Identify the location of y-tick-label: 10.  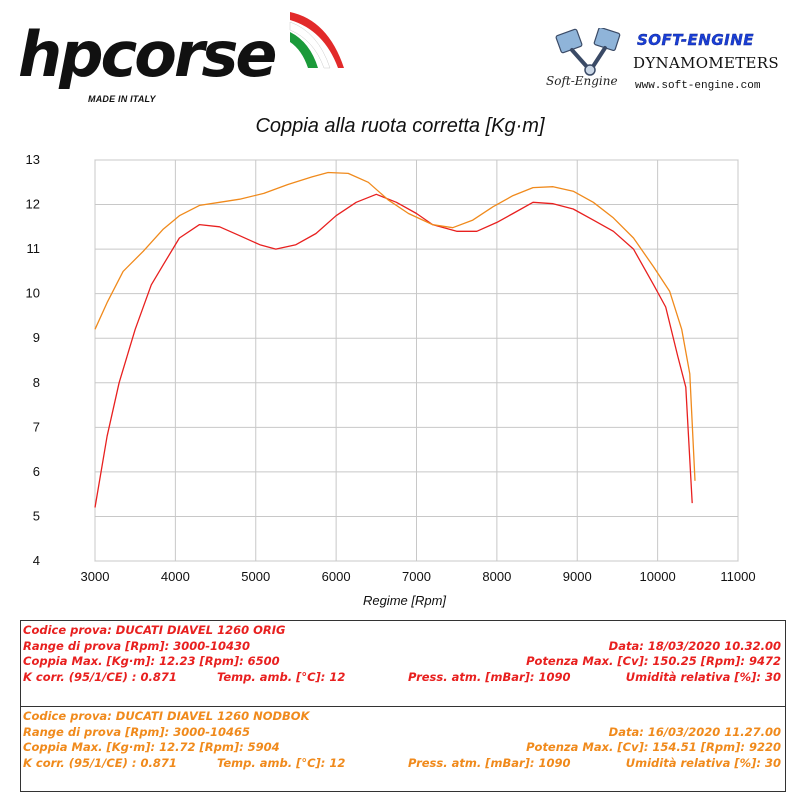
(33, 293).